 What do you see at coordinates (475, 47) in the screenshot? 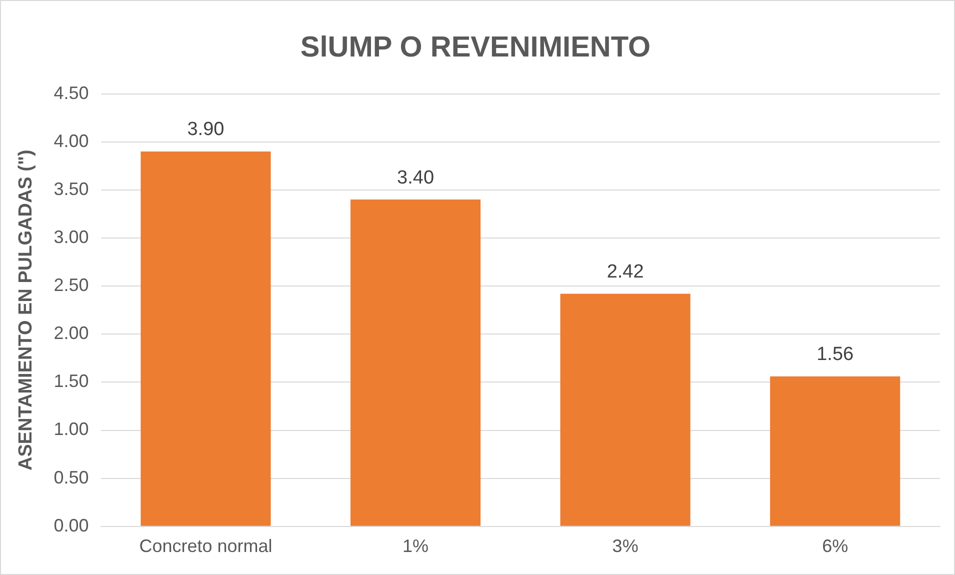
I see `chart-title: SlUMP O REVENIMIENTO` at bounding box center [475, 47].